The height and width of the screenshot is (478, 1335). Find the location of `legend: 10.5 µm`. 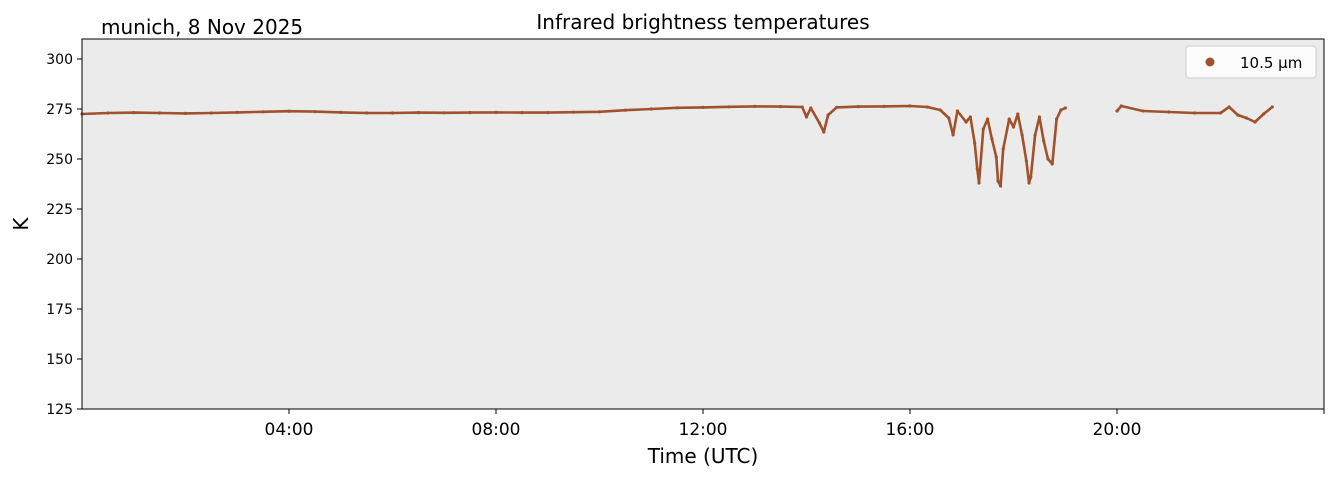

legend: 10.5 µm is located at coordinates (1251, 62).